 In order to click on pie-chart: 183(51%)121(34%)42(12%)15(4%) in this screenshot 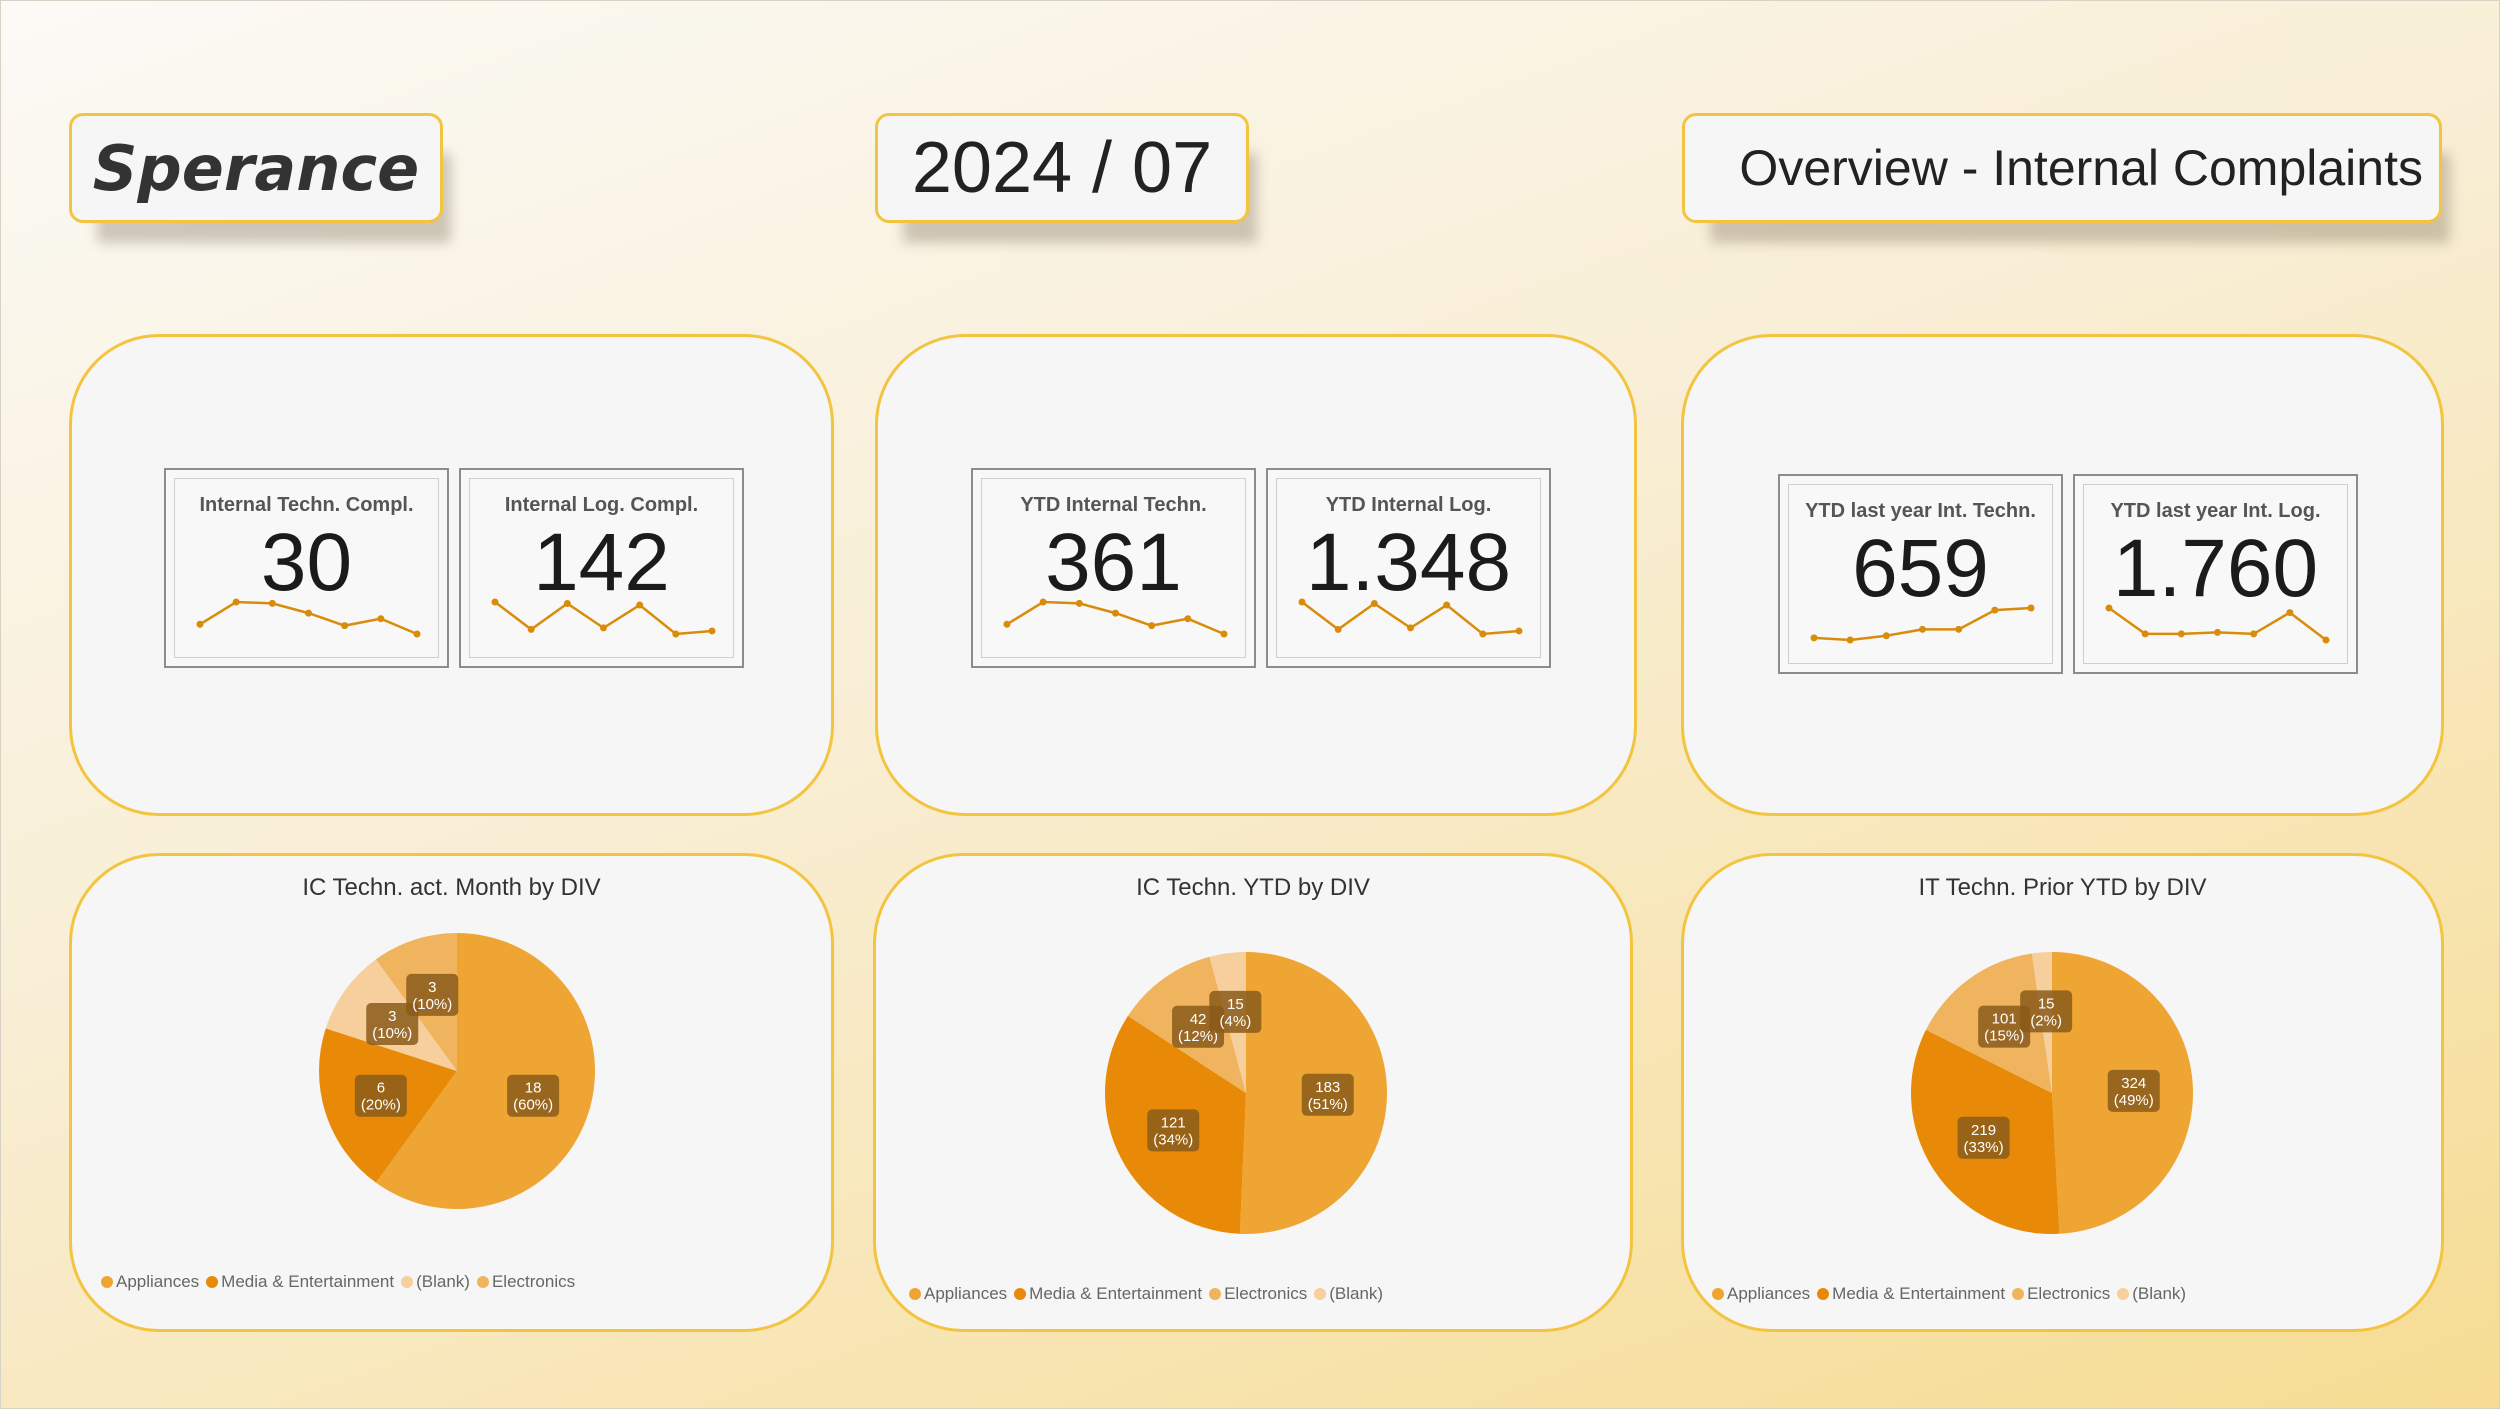, I will do `click(1246, 1093)`.